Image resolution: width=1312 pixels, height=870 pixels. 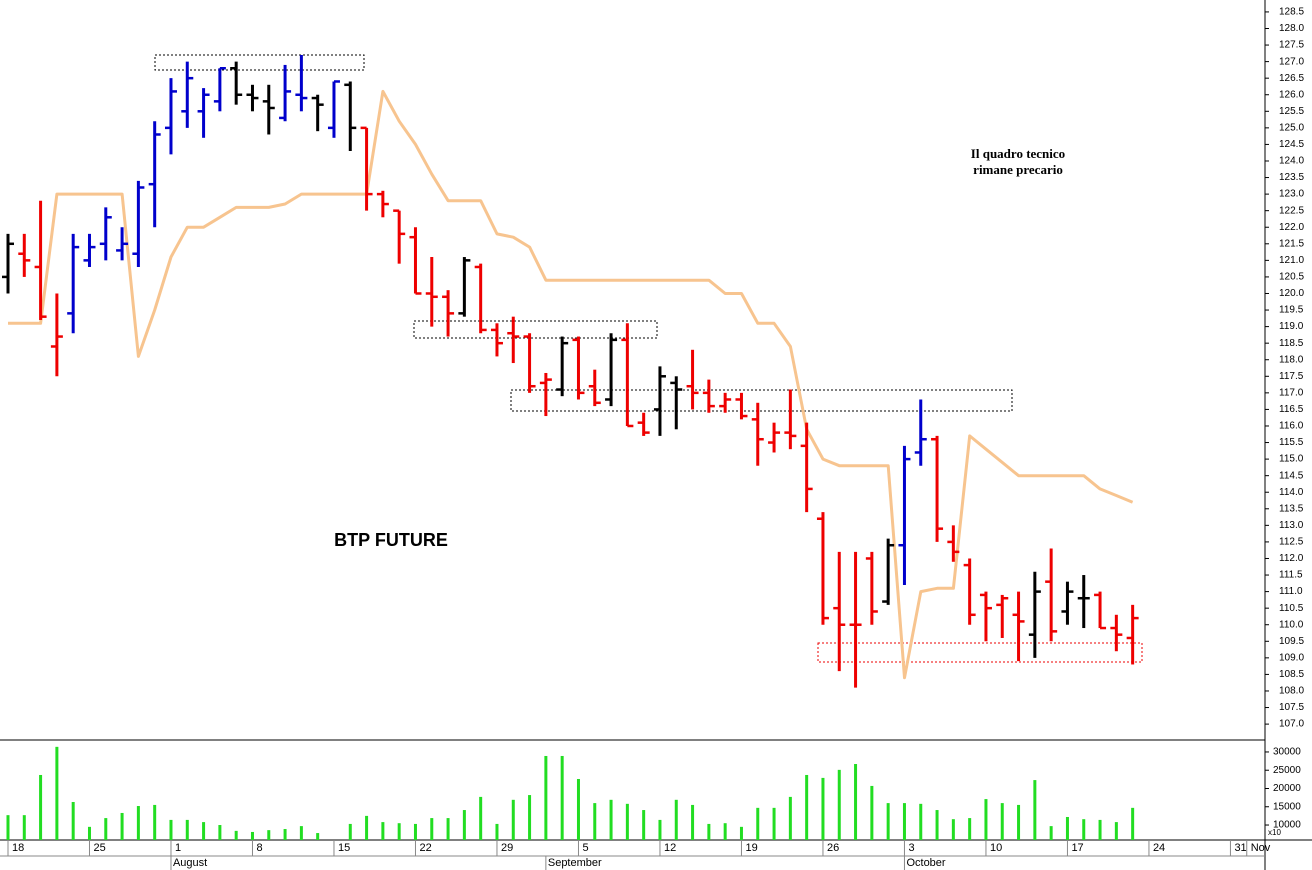 I want to click on y-tick-label: 121.5, so click(x=1291, y=243).